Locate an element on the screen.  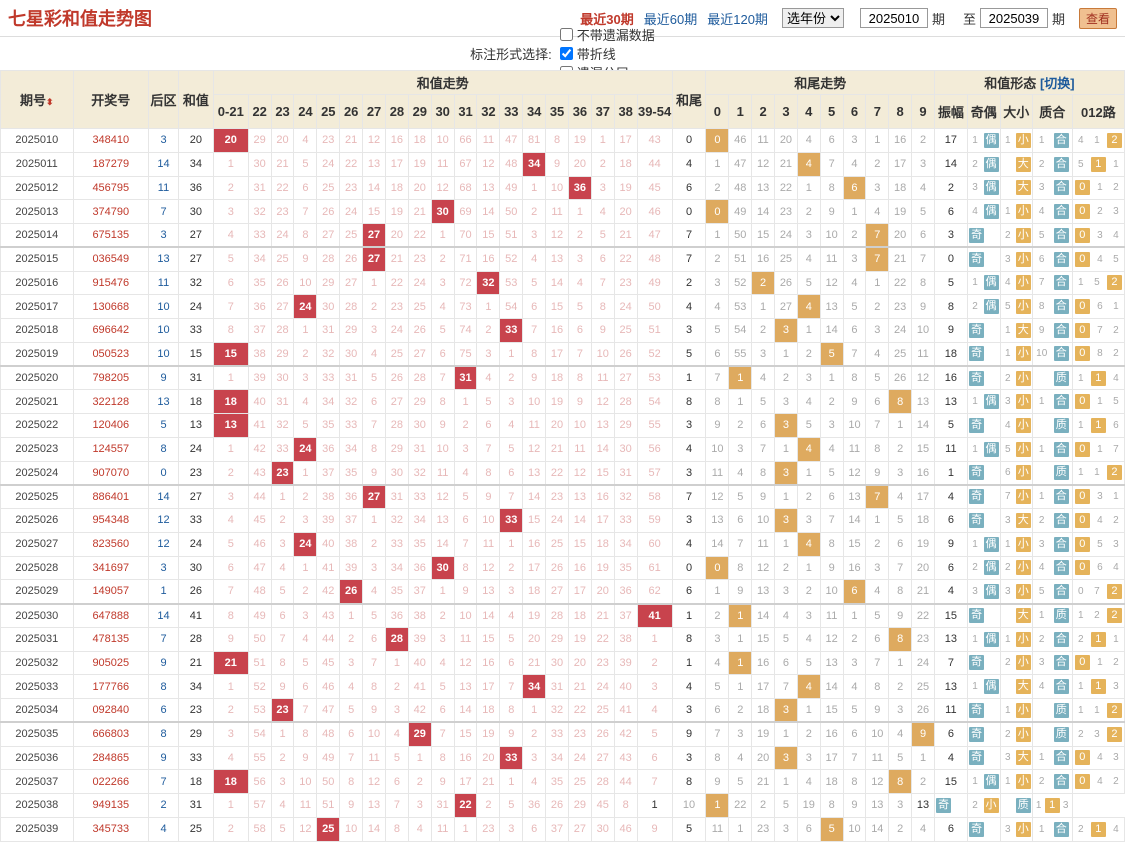
tail-miss-cell: 13 is located at coordinates (923, 401).